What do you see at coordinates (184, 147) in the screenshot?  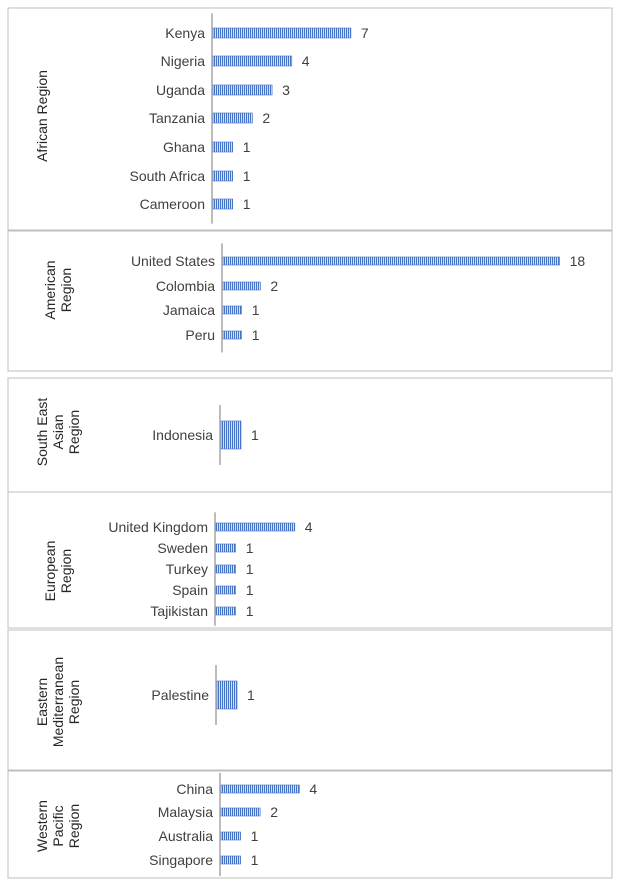 I see `category-label: Ghana` at bounding box center [184, 147].